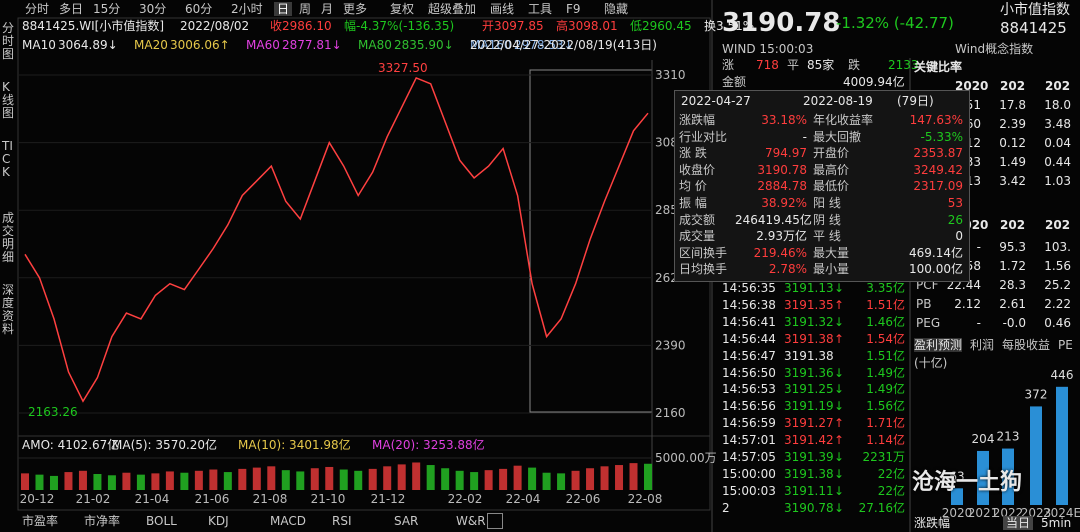 This screenshot has width=1080, height=532. What do you see at coordinates (1065, 345) in the screenshot?
I see `forecast-tab: PE` at bounding box center [1065, 345].